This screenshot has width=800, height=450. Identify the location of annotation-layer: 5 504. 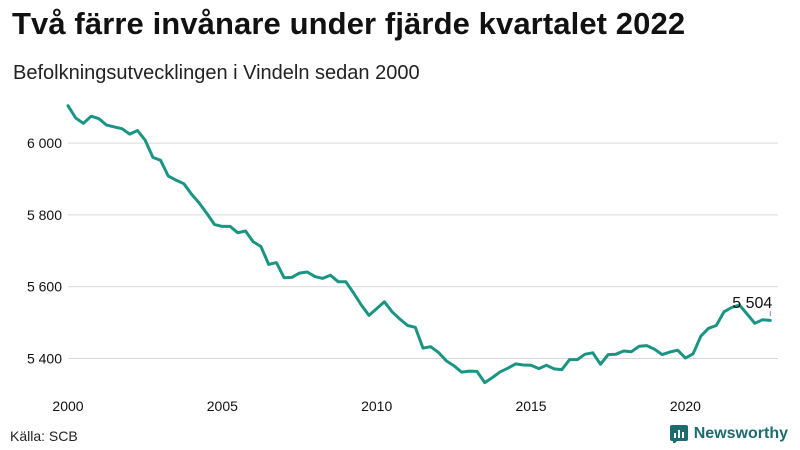
(752, 306).